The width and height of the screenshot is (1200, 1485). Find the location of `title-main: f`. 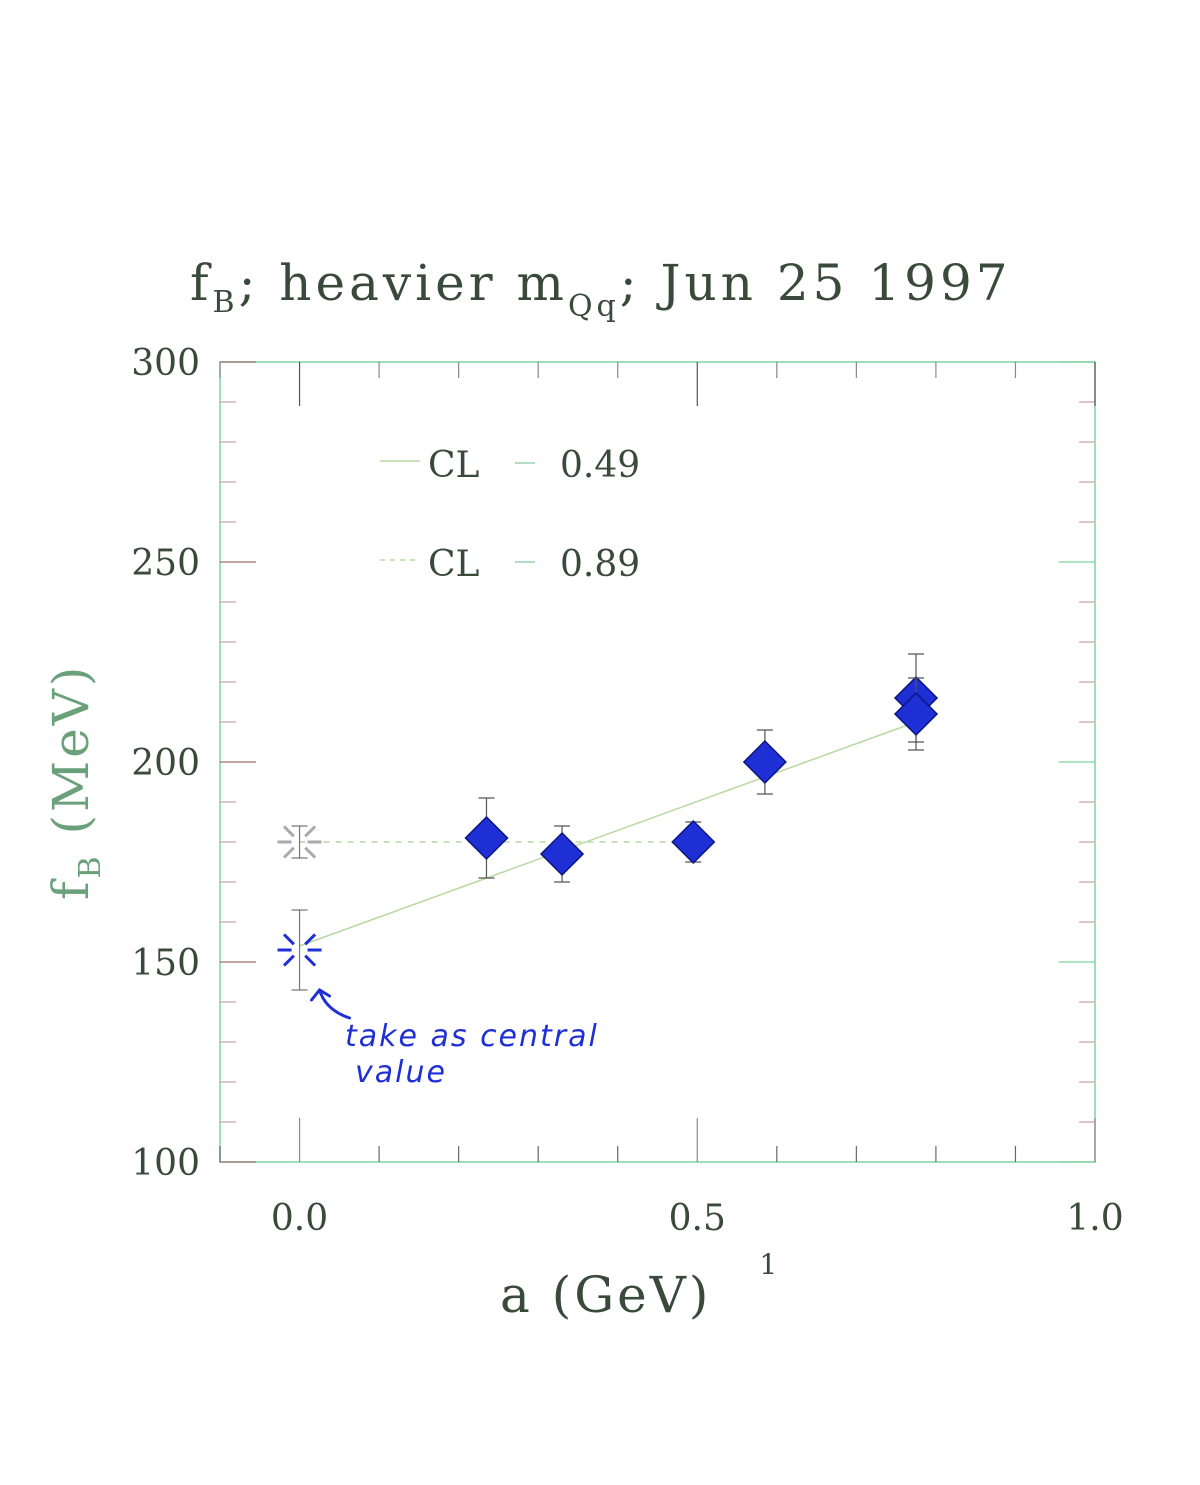

title-main: f is located at coordinates (201, 283).